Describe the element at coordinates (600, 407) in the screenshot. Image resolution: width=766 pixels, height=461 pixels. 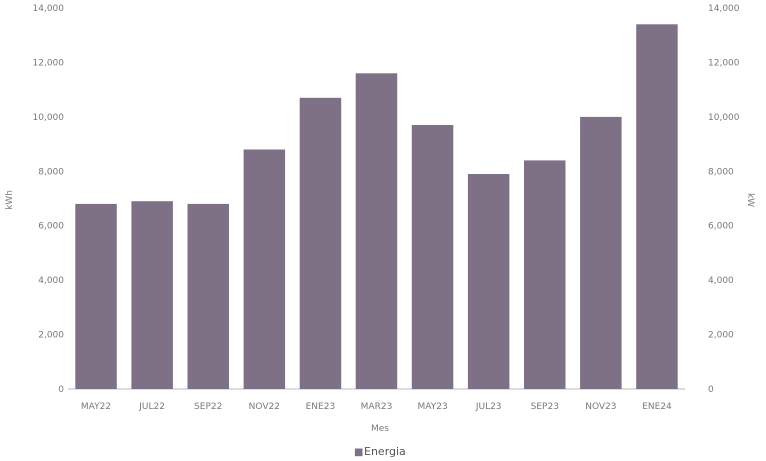
I see `x-tick-label: NOV23` at that location.